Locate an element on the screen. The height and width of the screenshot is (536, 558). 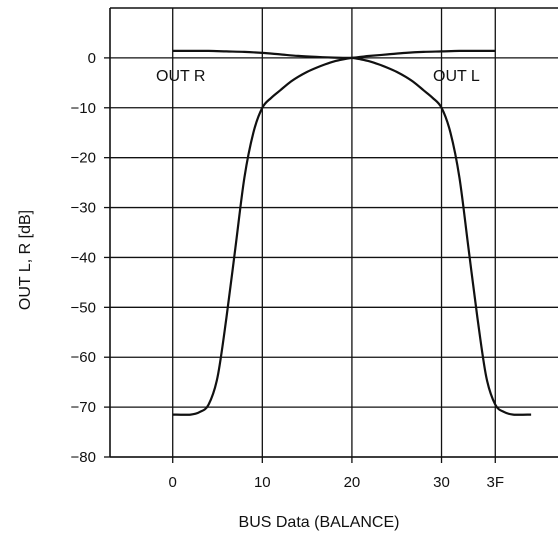
y-tick-labels: 0 −10 −20 −30 −40 −50 −60 −70 −80 is located at coordinates (90, 258).